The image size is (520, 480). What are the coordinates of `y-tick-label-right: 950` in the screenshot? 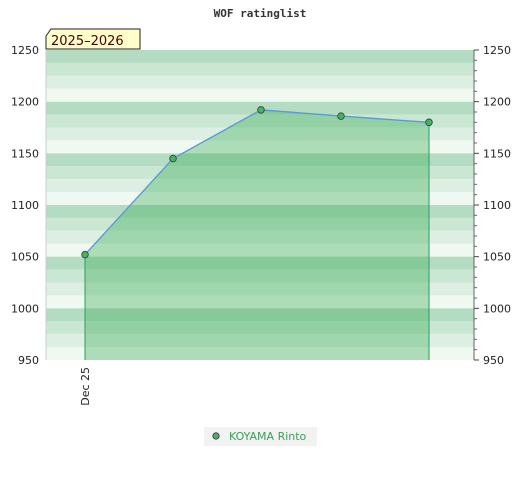 It's located at (493, 360).